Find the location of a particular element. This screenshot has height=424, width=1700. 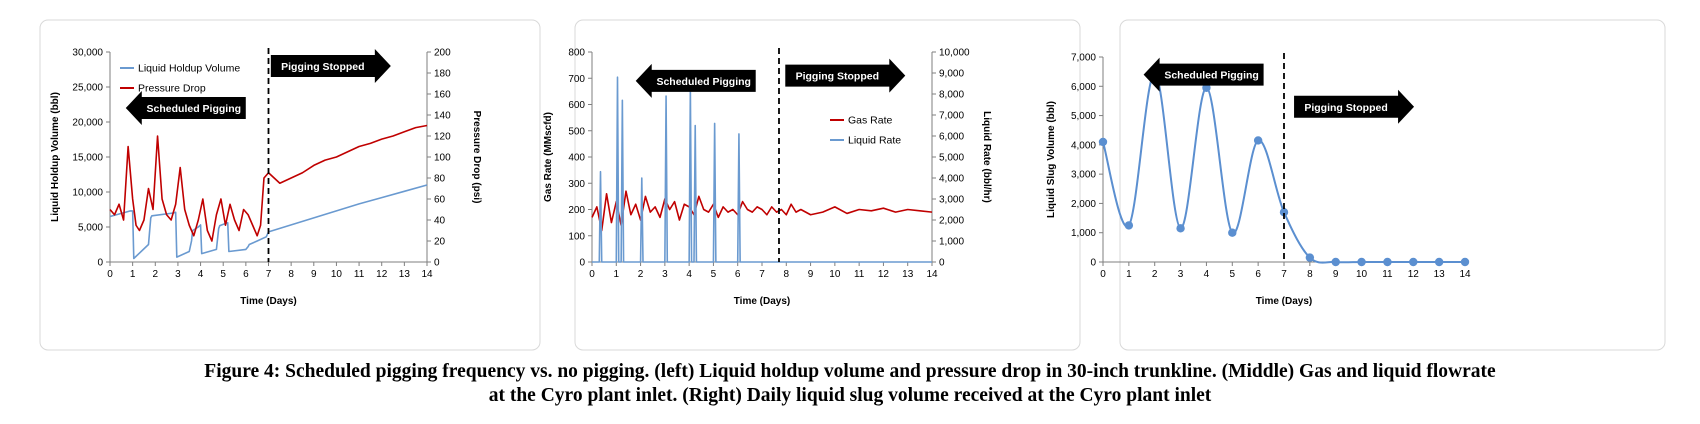

left-y2-axis-title: Pressure Drop (psi) is located at coordinates (476, 157).